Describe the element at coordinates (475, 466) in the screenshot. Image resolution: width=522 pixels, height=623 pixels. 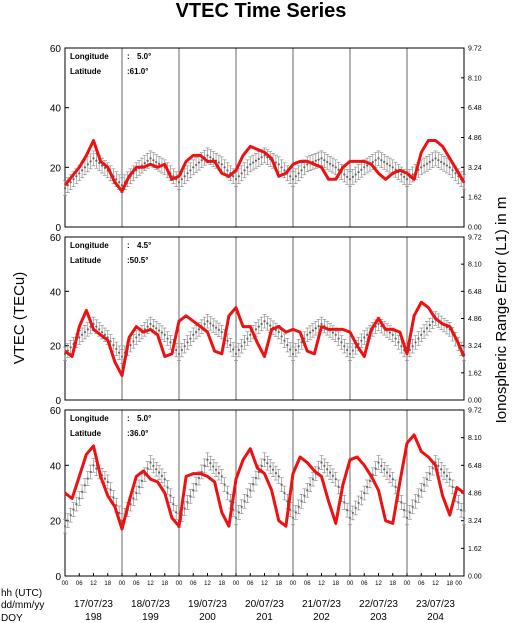
I see `right-tick-label: 6.48` at that location.